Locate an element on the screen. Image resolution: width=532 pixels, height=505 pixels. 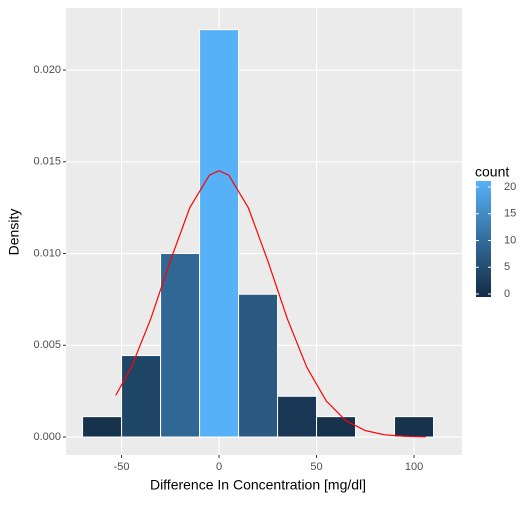
y-tick-label: 0.015 is located at coordinates (47, 162).